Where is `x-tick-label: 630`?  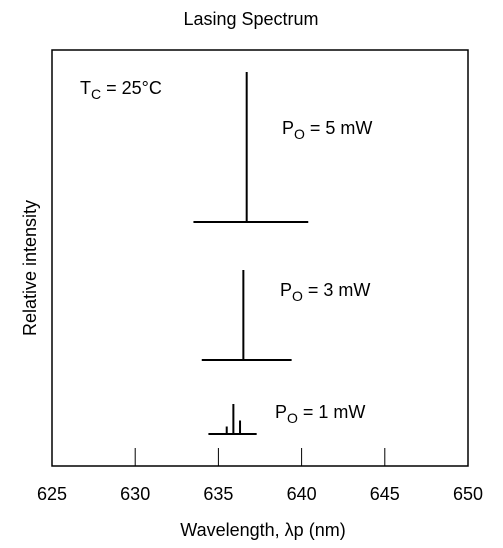 x-tick-label: 630 is located at coordinates (135, 494).